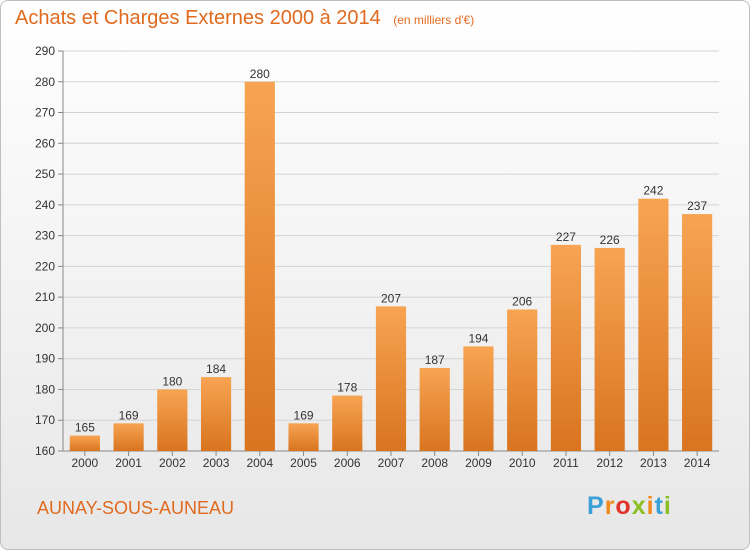 The width and height of the screenshot is (750, 550). I want to click on x-tick-label-2006: 2006, so click(347, 463).